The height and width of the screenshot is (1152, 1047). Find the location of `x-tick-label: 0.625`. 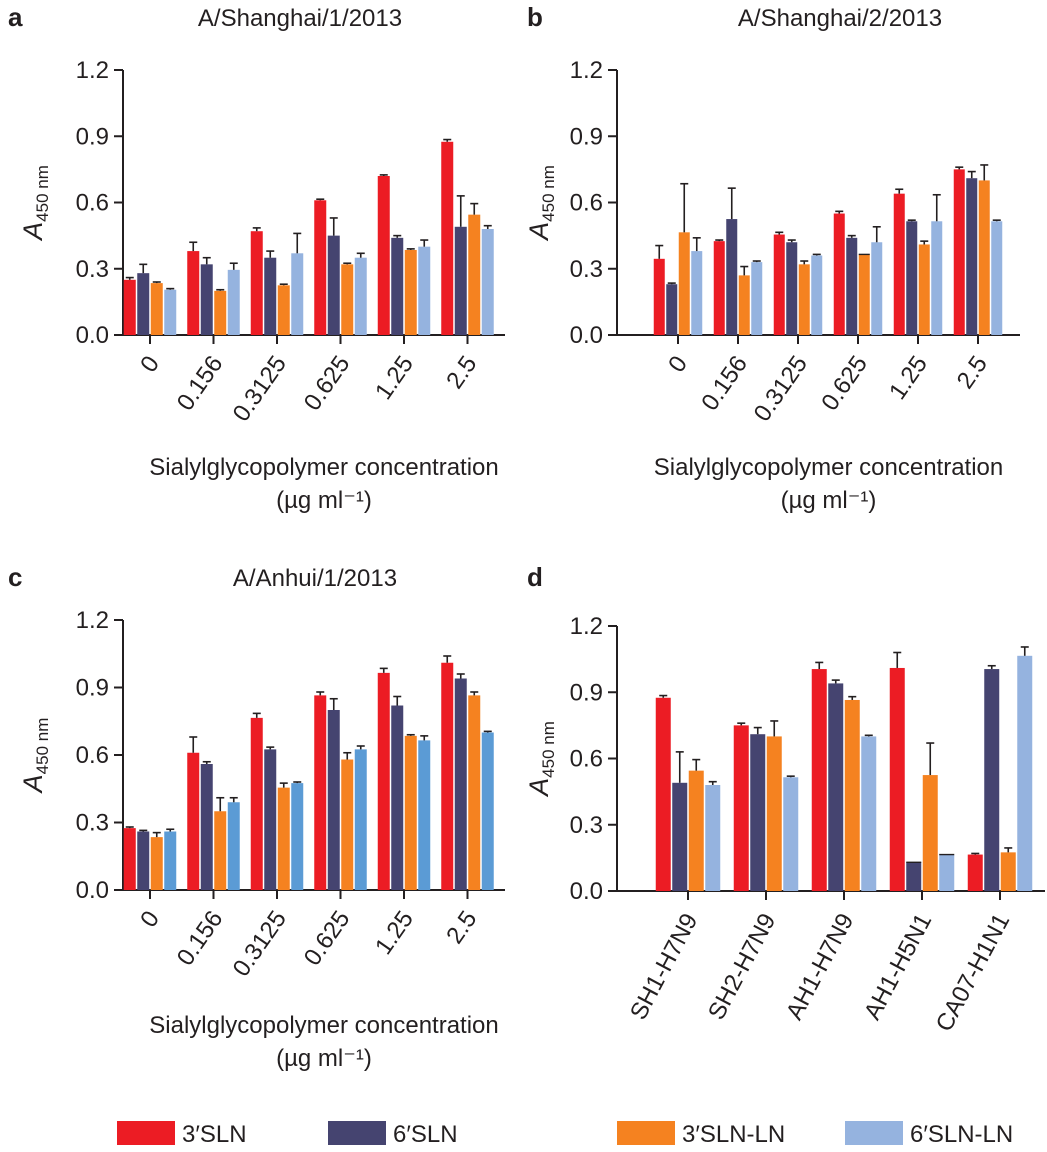

x-tick-label: 0.625 is located at coordinates (327, 938).